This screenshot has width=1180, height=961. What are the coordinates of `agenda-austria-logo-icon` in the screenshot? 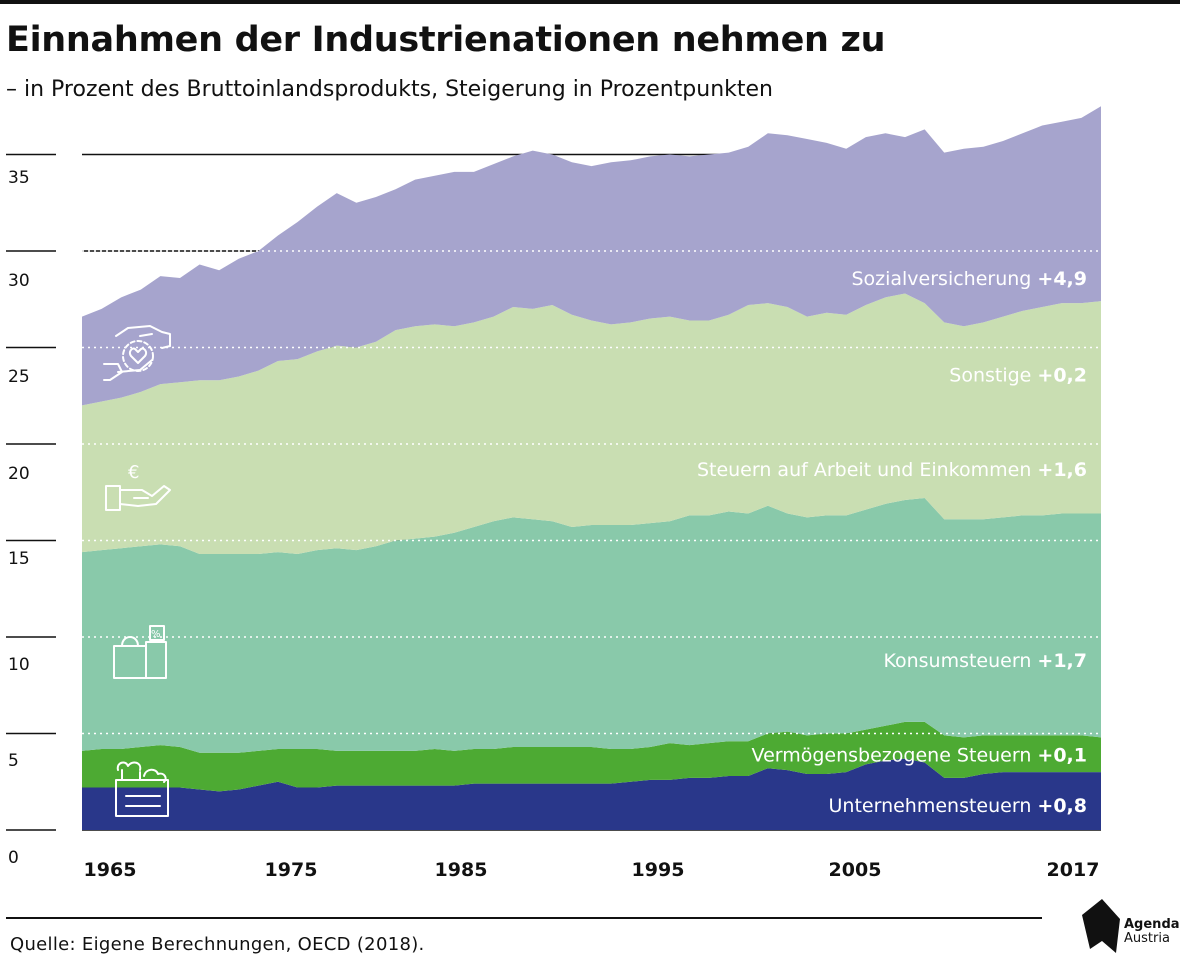 It's located at (1101, 926).